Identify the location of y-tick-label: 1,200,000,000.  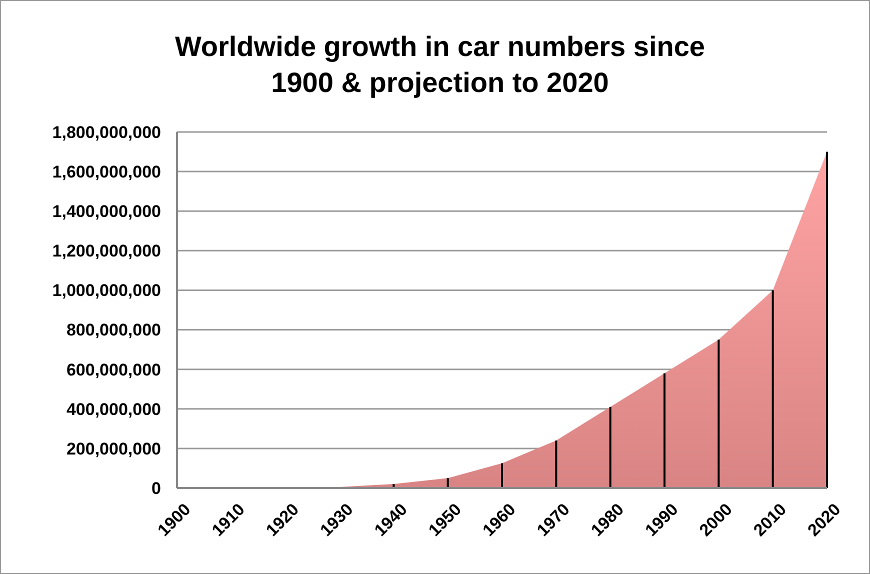
(106, 251).